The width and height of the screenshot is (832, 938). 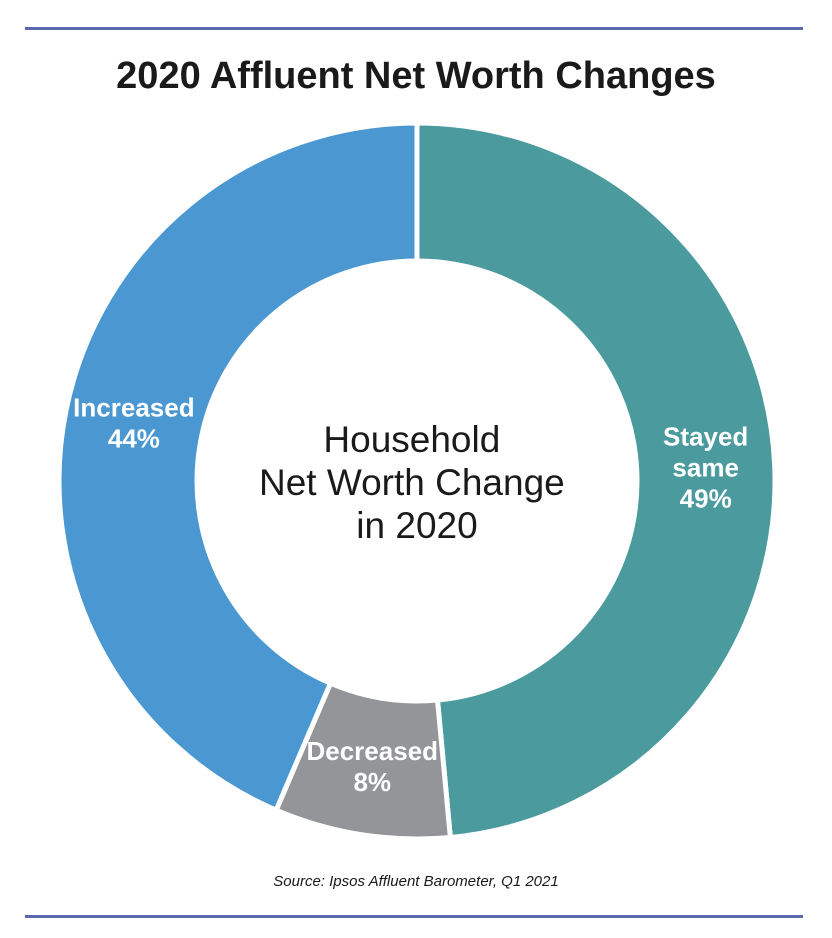 I want to click on center-text-line-3: in 2020, so click(x=416, y=525).